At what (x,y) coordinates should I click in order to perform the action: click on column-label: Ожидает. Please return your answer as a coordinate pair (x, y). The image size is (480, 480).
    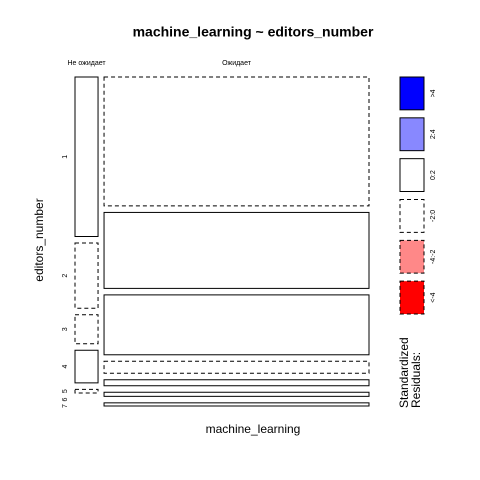
    Looking at the image, I should click on (237, 63).